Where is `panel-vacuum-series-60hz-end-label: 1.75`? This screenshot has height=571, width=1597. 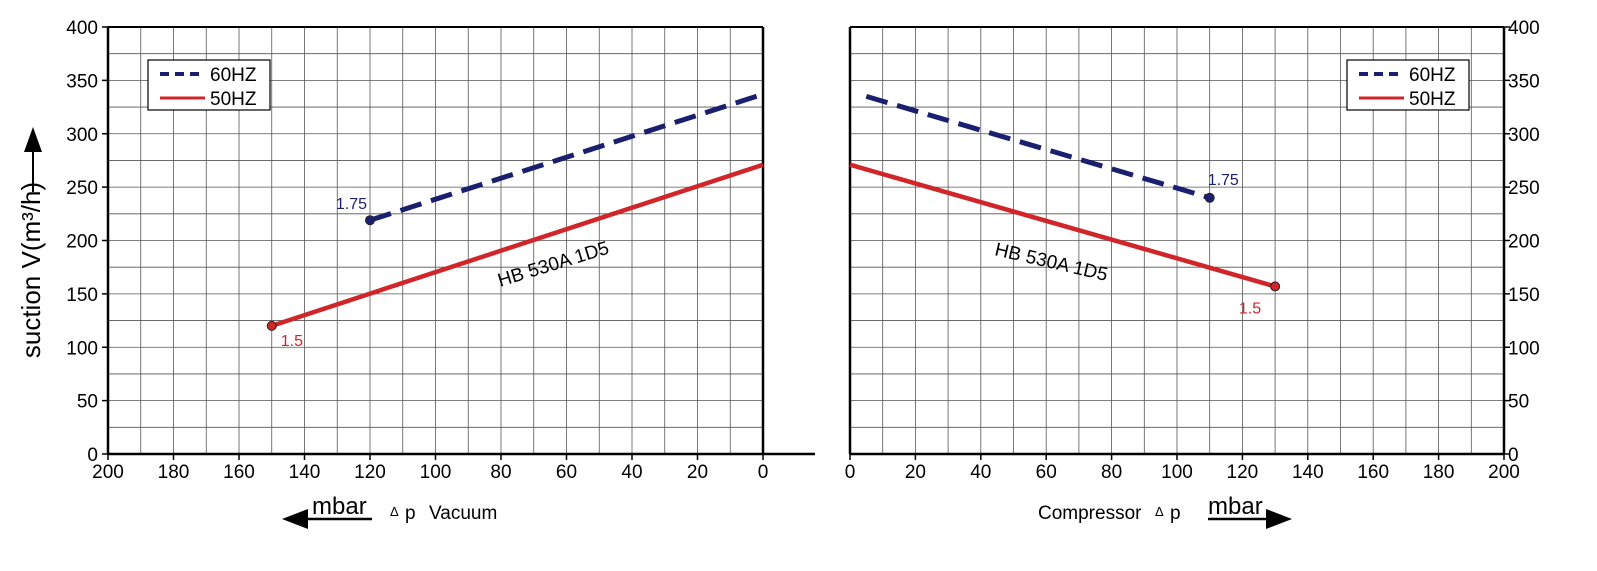
panel-vacuum-series-60hz-end-label: 1.75 is located at coordinates (351, 204).